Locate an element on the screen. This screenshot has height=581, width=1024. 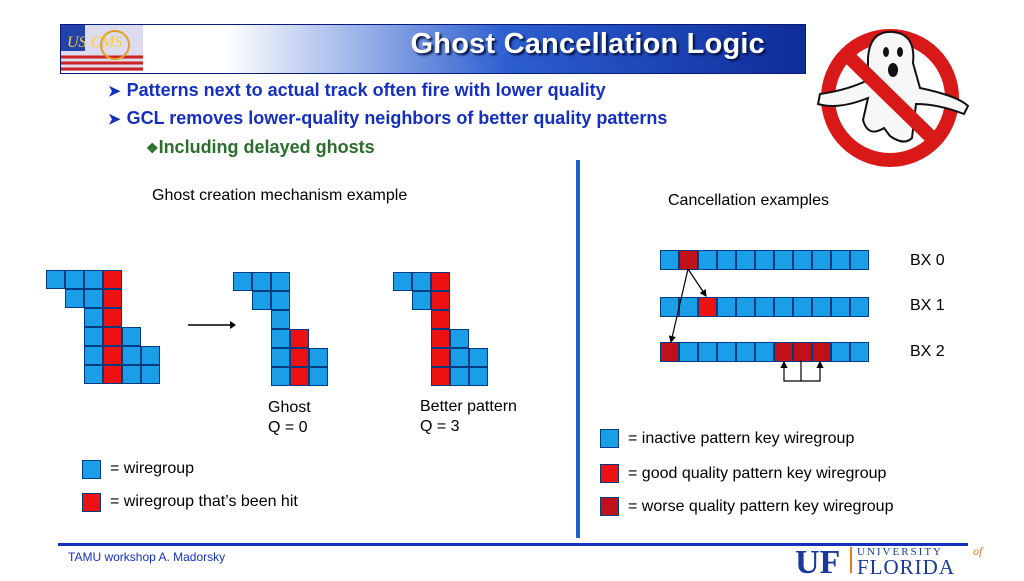
left-panel-heading: Ghost creation mechanism example is located at coordinates (280, 195).